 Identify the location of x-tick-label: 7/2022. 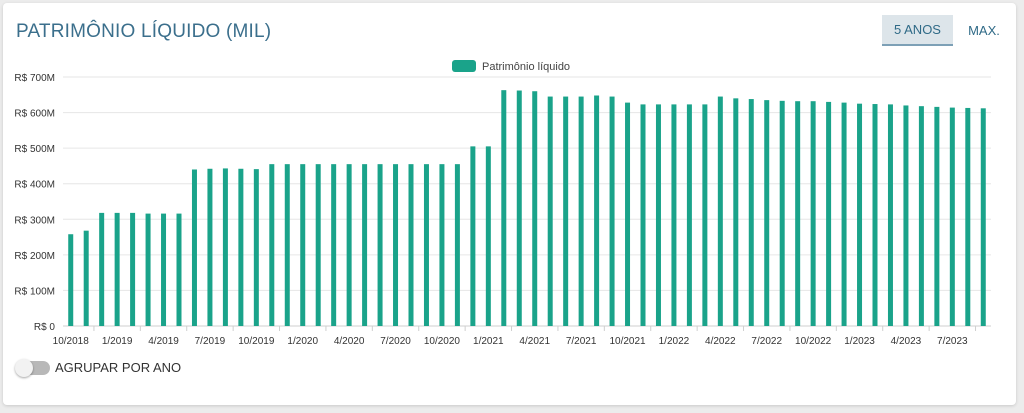
(766, 341).